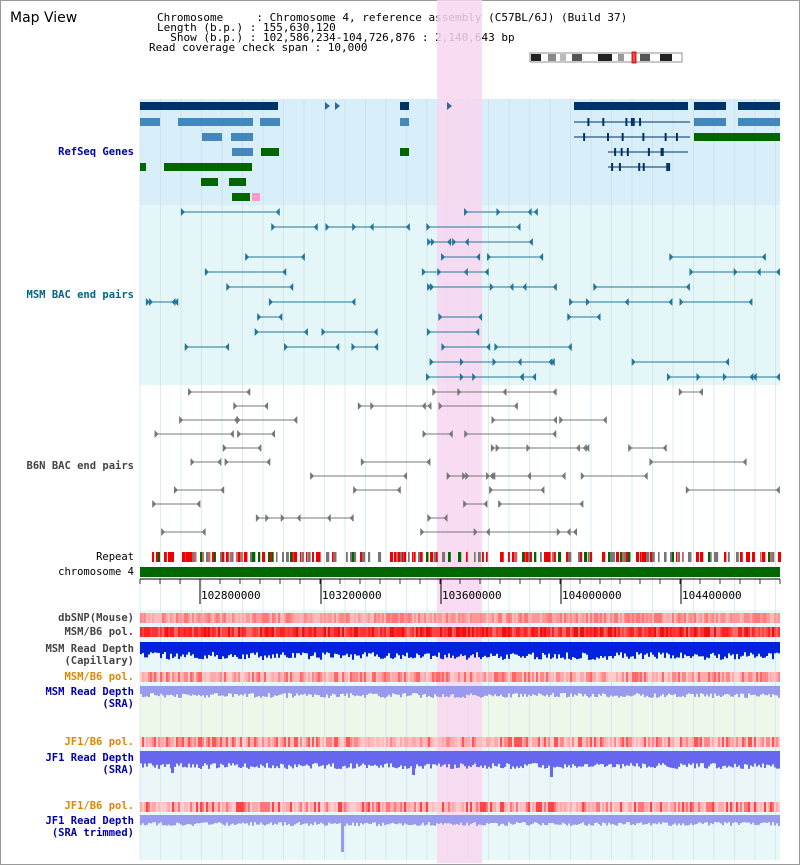  Describe the element at coordinates (712, 595) in the screenshot. I see `axis-tick-label: 104400000` at that location.